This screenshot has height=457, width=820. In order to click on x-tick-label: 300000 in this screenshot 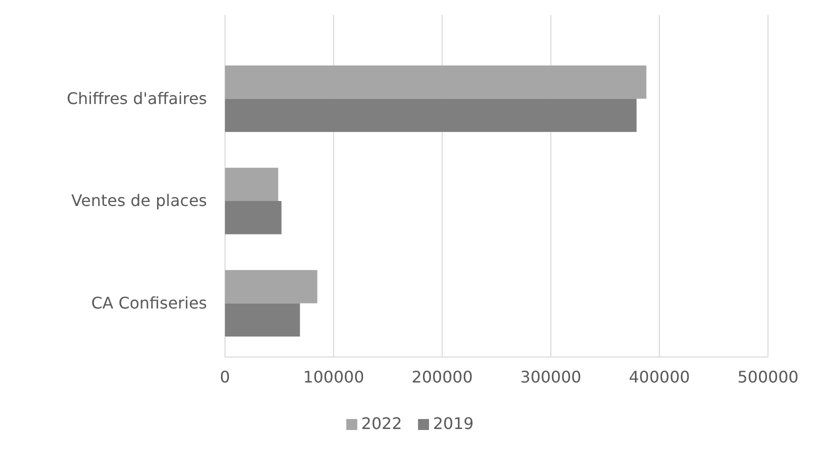, I will do `click(551, 376)`.